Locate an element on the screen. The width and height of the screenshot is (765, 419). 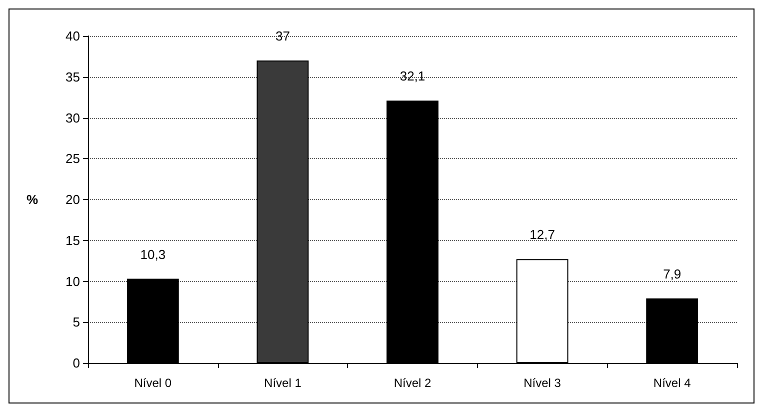
y-tick-label: 20 is located at coordinates (73, 199).